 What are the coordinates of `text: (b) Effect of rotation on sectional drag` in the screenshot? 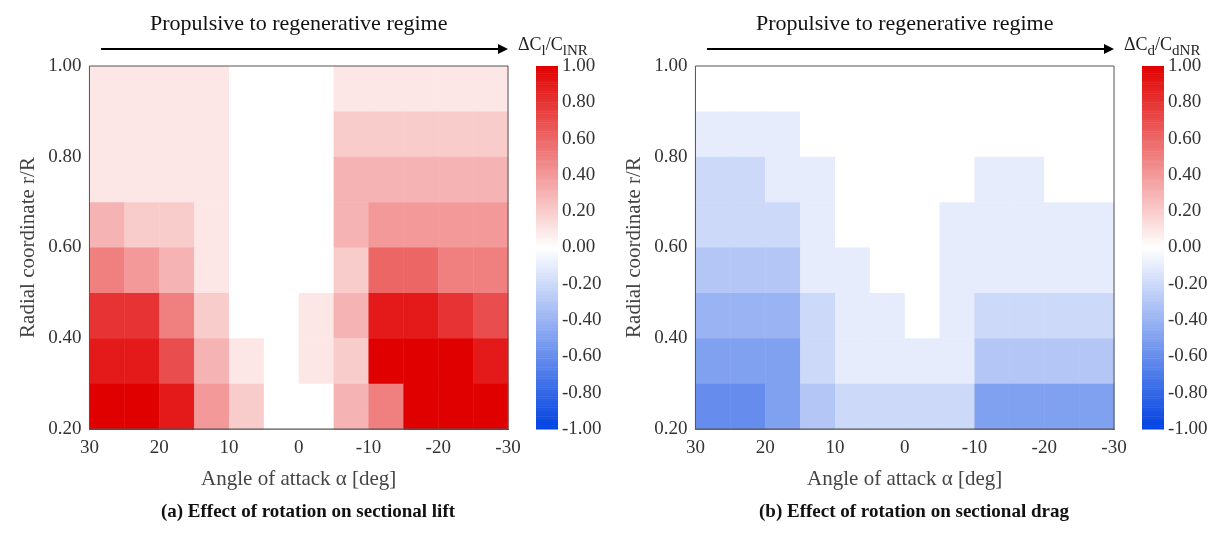 It's located at (914, 511).